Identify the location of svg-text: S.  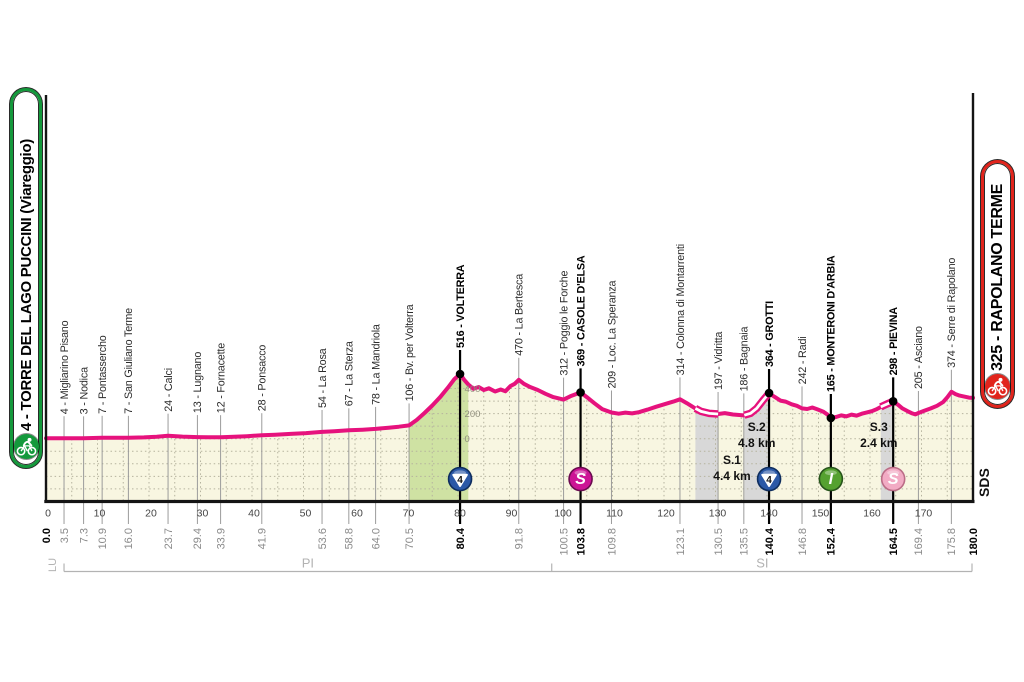
(893, 479).